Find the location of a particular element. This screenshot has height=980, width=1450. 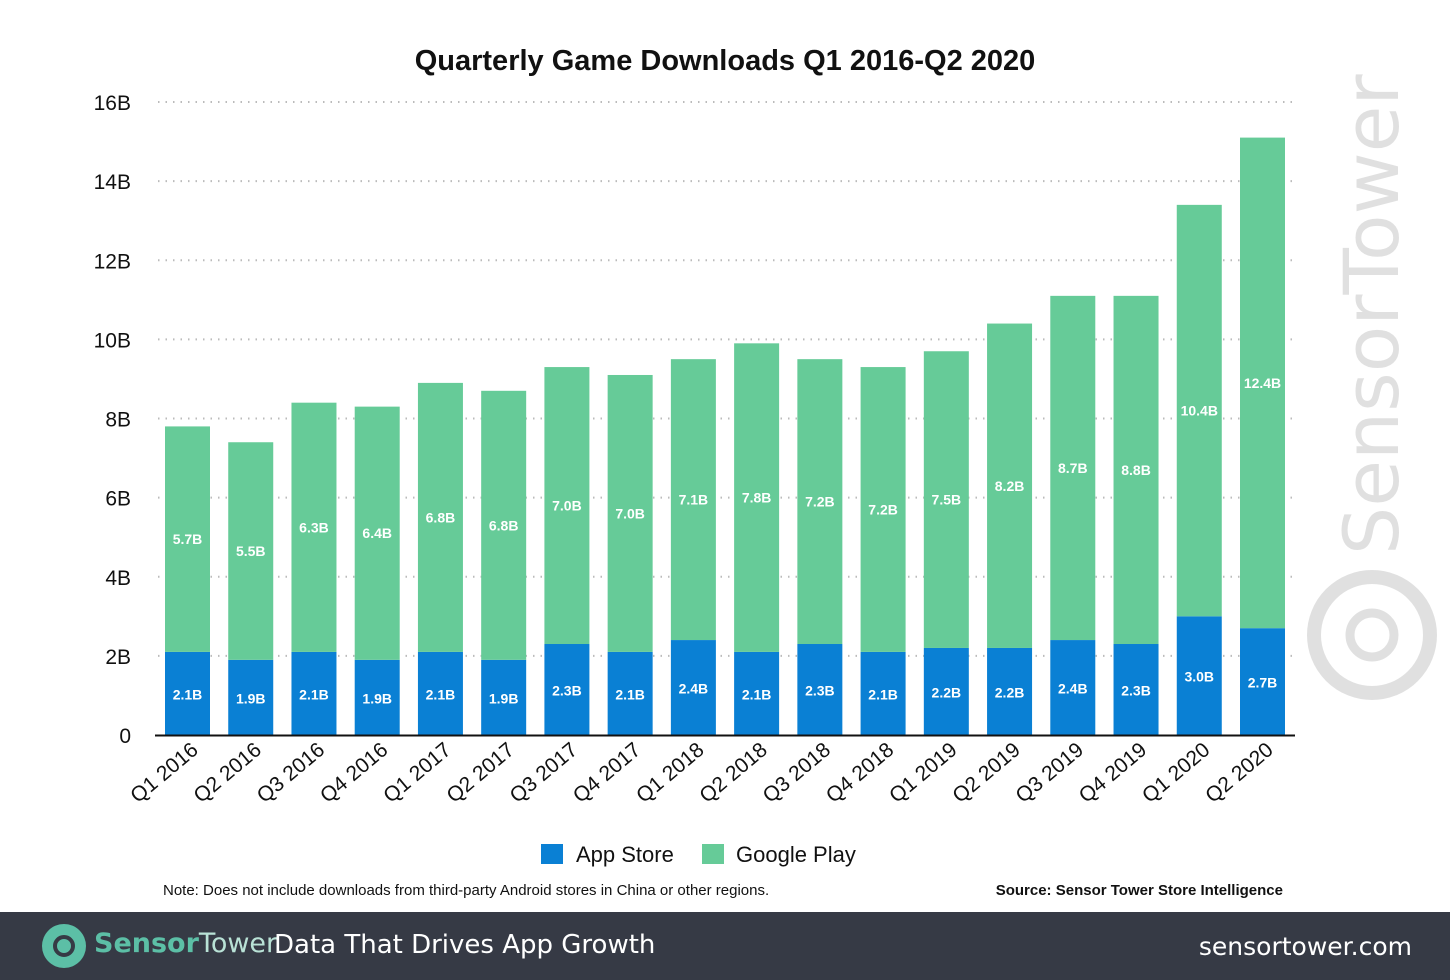

data-label: 7.0B is located at coordinates (567, 506).